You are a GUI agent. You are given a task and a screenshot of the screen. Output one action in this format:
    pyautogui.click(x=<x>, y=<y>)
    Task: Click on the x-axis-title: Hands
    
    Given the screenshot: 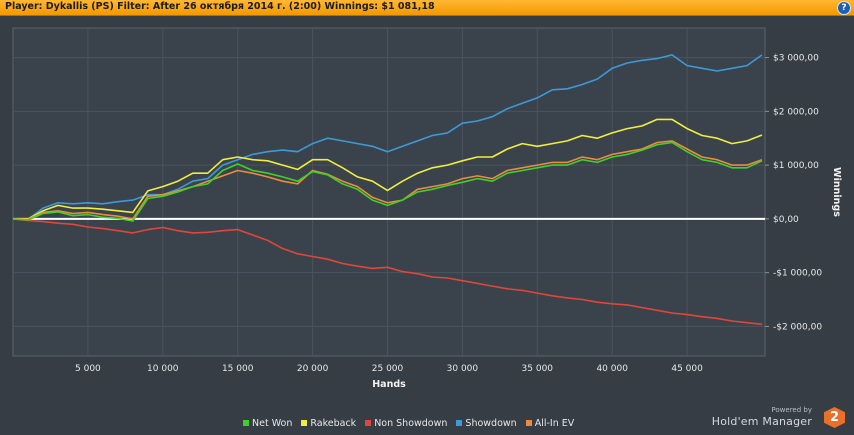 What is the action you would take?
    pyautogui.click(x=389, y=384)
    